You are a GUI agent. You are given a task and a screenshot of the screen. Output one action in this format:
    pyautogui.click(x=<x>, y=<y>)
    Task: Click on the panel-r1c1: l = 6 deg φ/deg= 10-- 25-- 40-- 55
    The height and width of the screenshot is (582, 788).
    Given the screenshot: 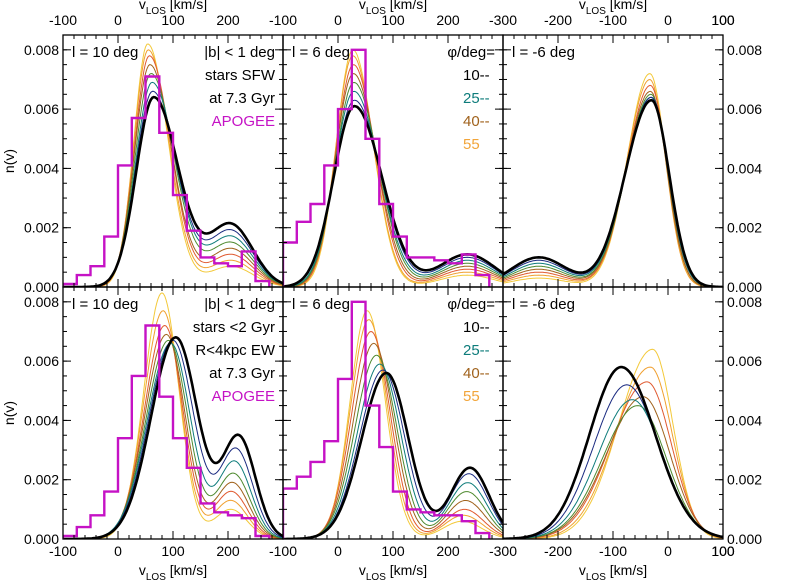 What is the action you would take?
    pyautogui.click(x=393, y=413)
    